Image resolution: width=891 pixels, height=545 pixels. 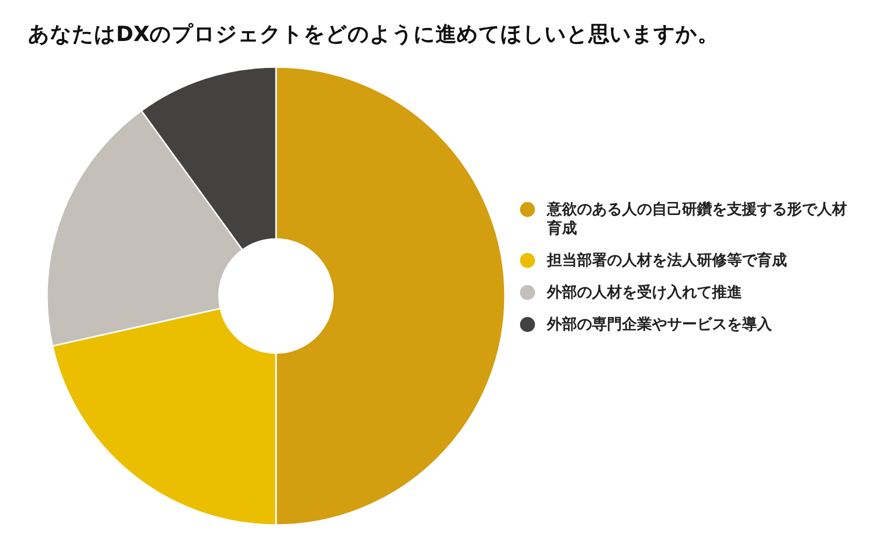 I want to click on chart-title: あなたはDXのプロジェクトをどのように進めてほしいと思いますか。, so click(x=373, y=34).